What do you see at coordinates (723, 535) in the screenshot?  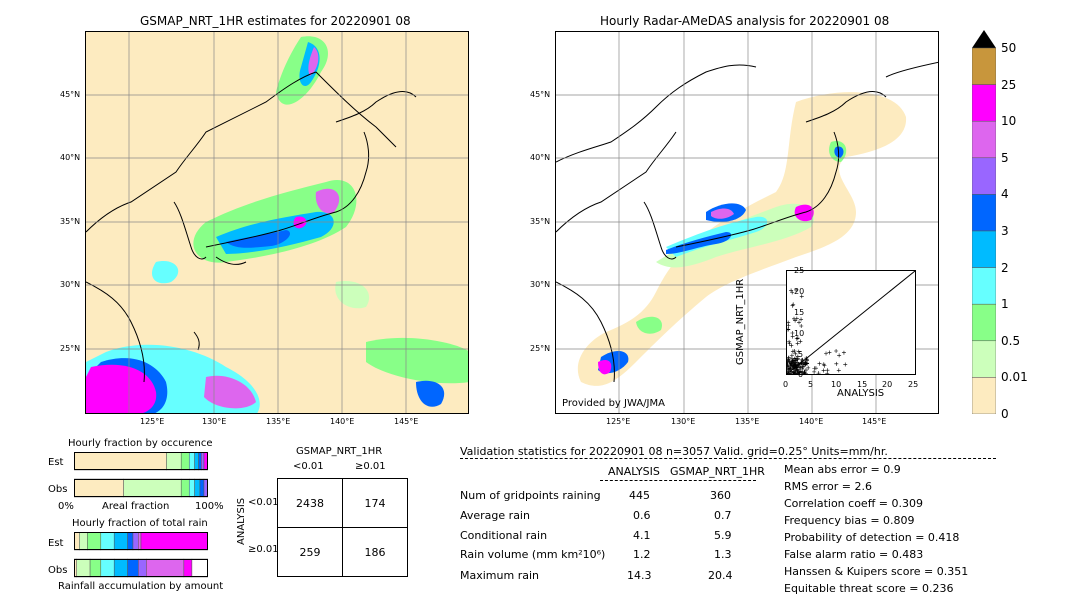 I see `validation-row-gsmap: 5.9` at bounding box center [723, 535].